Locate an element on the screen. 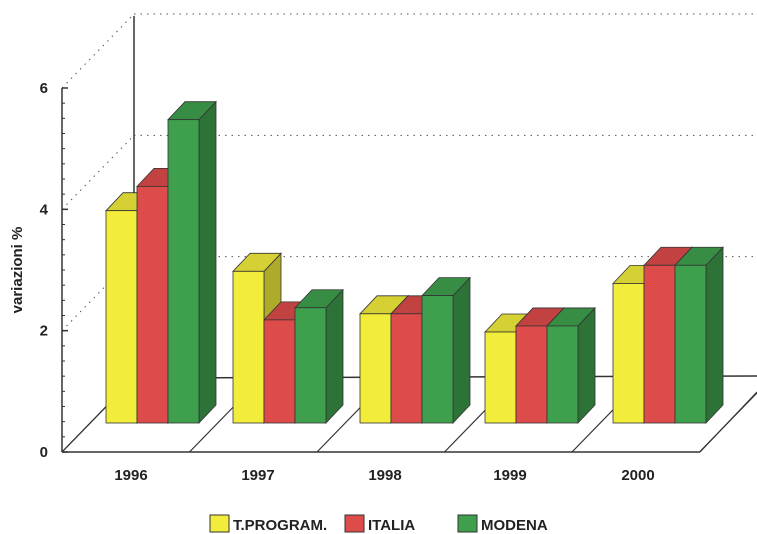  bar-1999-modena is located at coordinates (571, 365).